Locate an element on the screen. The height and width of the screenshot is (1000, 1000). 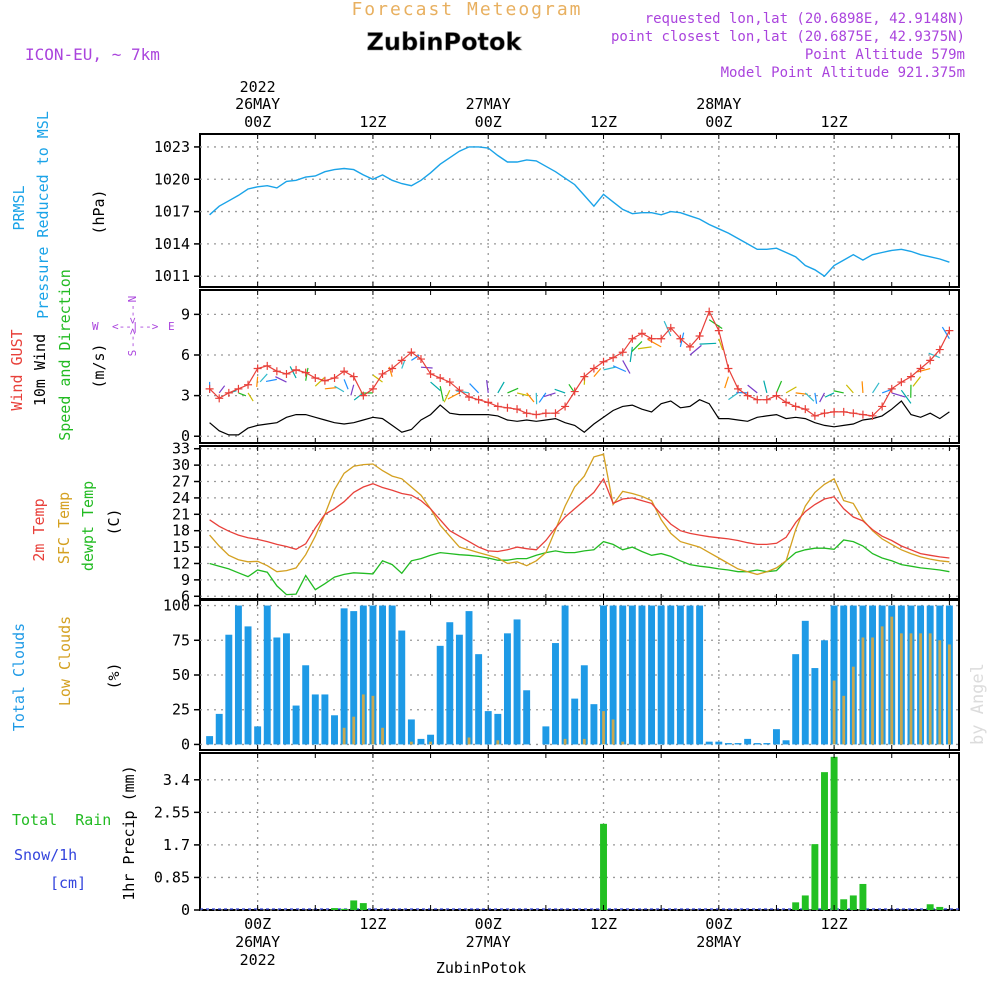
rain-bar is located at coordinates (824, 841).